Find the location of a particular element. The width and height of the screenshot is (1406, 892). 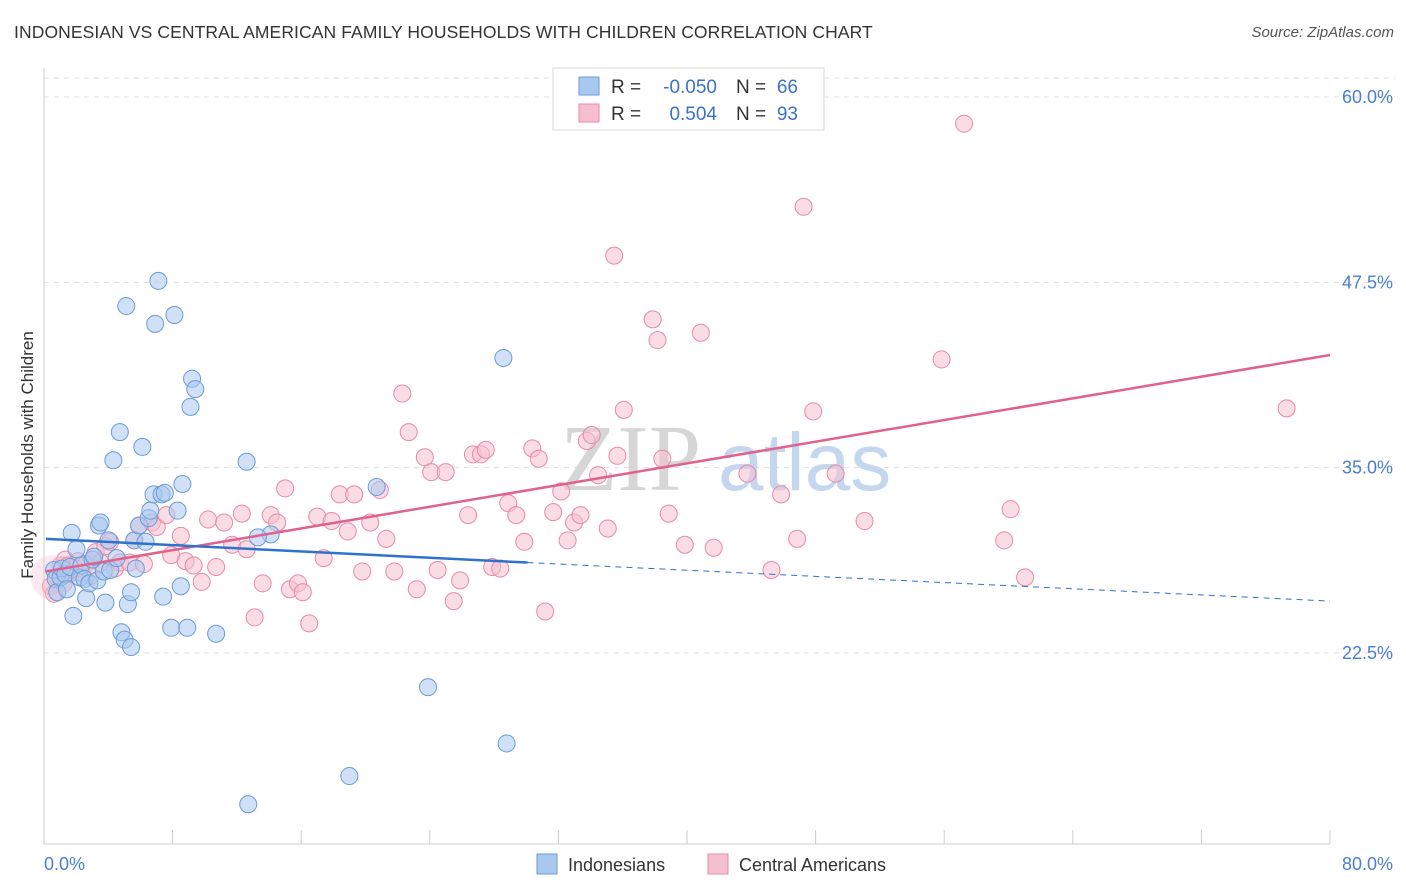

bottom-legend-swatch-central-americans is located at coordinates (718, 864).